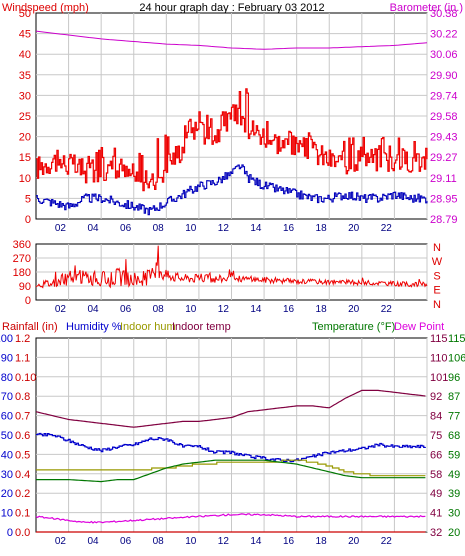  I want to click on windspeed-tick-label: 45, so click(25, 35).